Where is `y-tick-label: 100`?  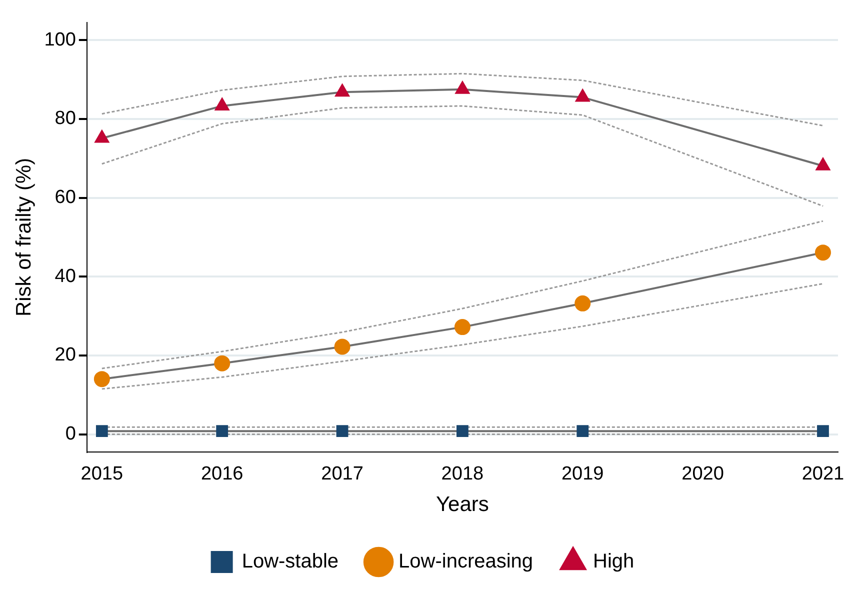
y-tick-label: 100 is located at coordinates (60, 39).